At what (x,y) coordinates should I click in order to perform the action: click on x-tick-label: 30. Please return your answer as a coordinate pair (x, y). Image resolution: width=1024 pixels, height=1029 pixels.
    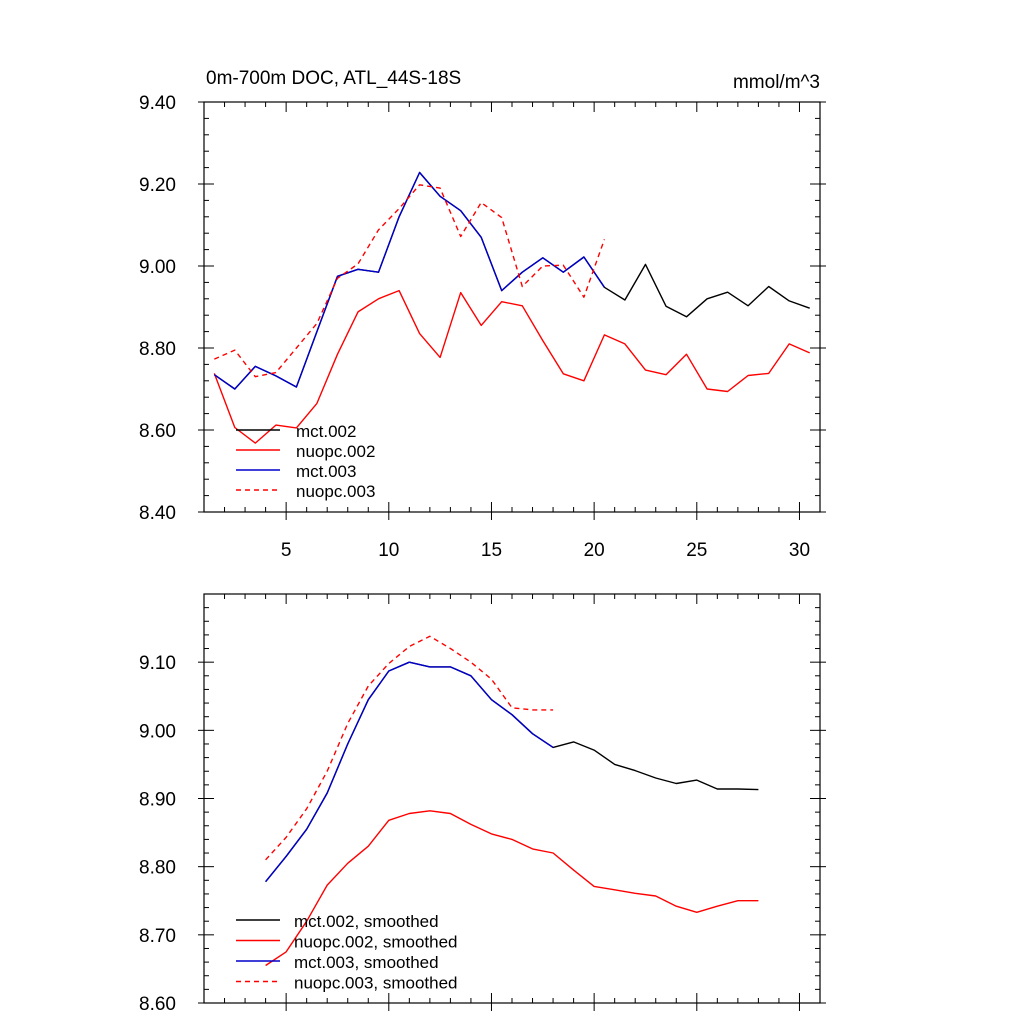
    Looking at the image, I should click on (799, 550).